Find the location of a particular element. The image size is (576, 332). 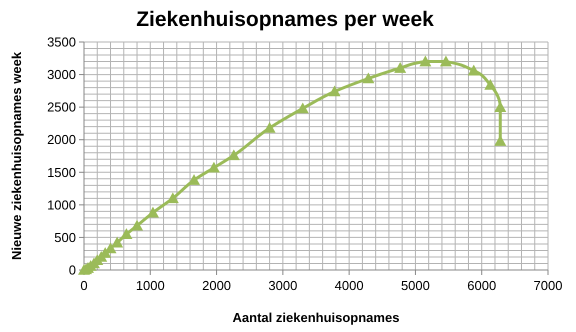

x-tick-label: 1000 is located at coordinates (150, 285).